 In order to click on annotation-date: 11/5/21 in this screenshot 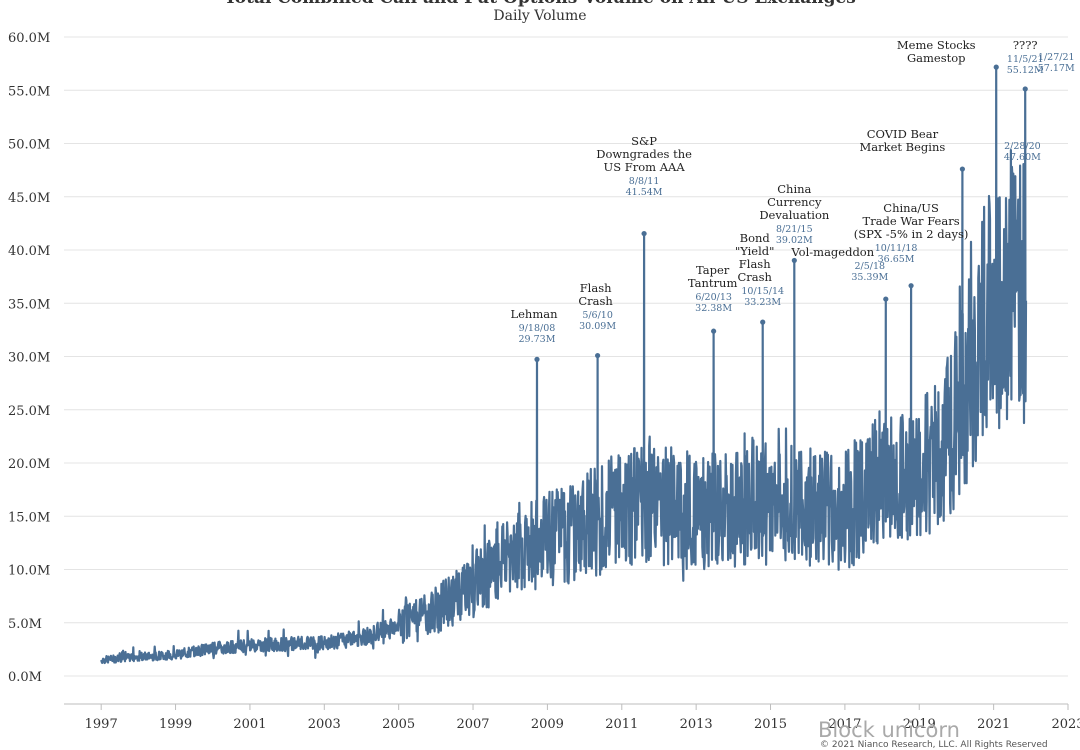, I will do `click(1025, 59)`.